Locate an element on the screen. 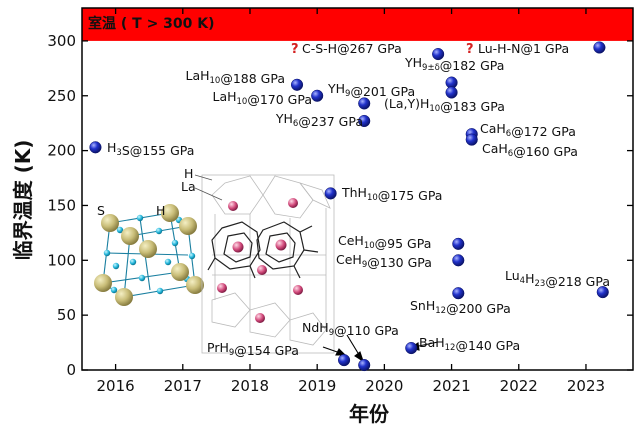 This screenshot has width=640, height=436. x-tick-label-4: 2020 is located at coordinates (384, 386).